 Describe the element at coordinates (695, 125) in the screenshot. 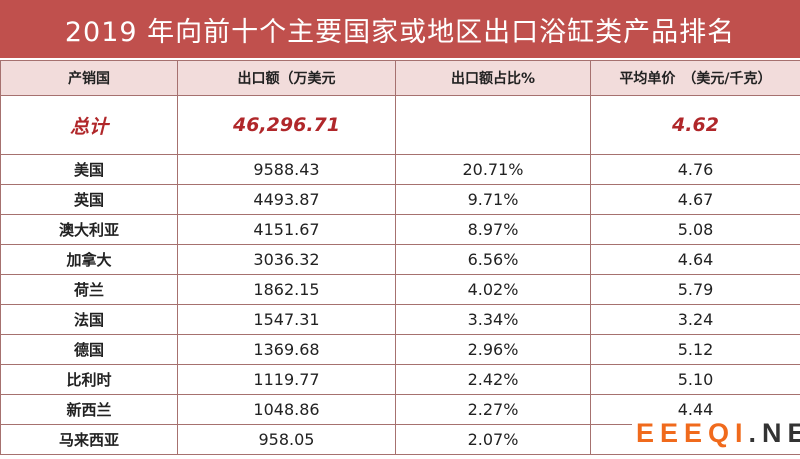

I see `total-price: 4.62` at that location.